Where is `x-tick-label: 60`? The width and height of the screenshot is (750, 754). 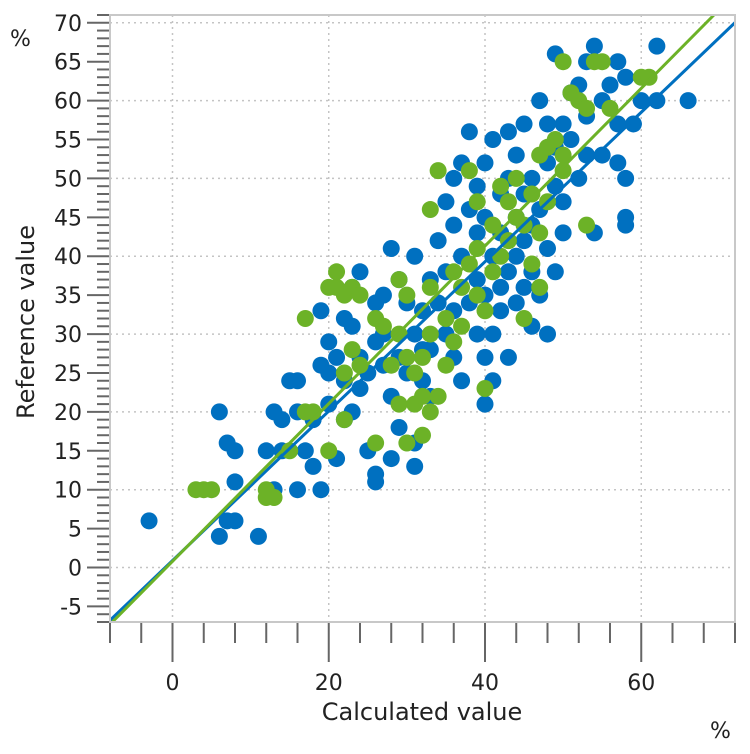 x-tick-label: 60 is located at coordinates (641, 683).